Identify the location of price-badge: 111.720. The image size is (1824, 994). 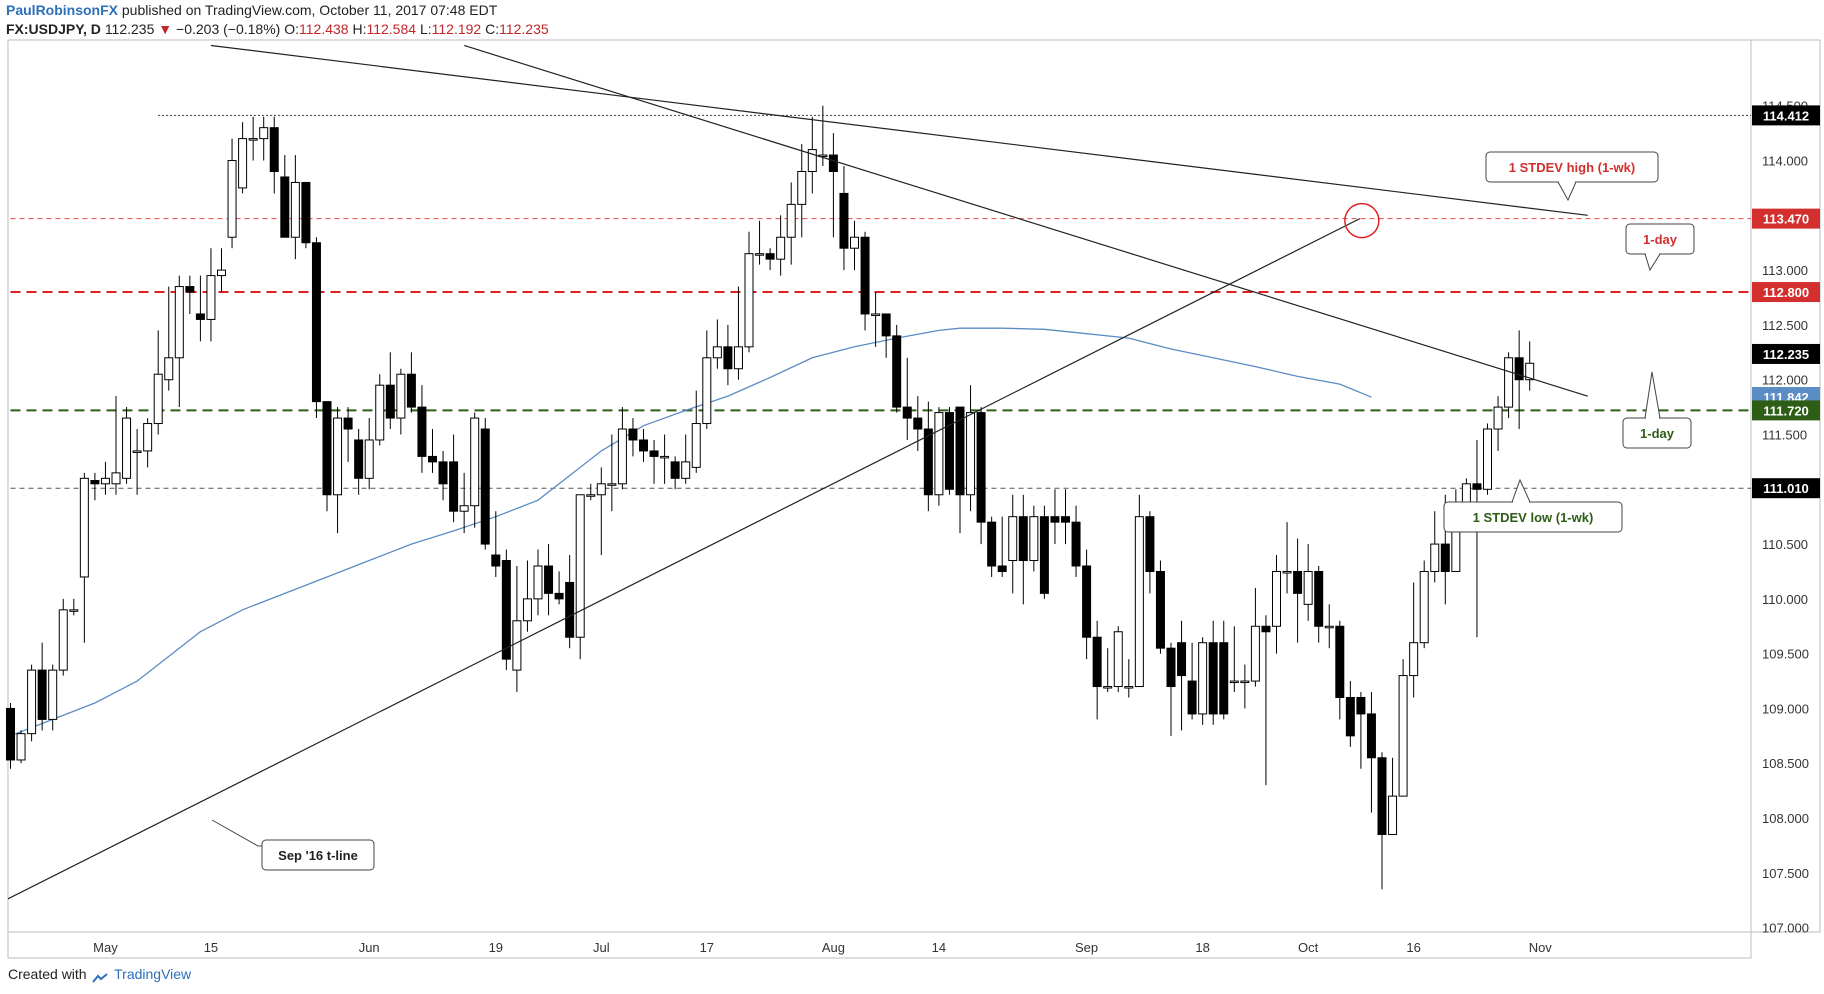
(1786, 410).